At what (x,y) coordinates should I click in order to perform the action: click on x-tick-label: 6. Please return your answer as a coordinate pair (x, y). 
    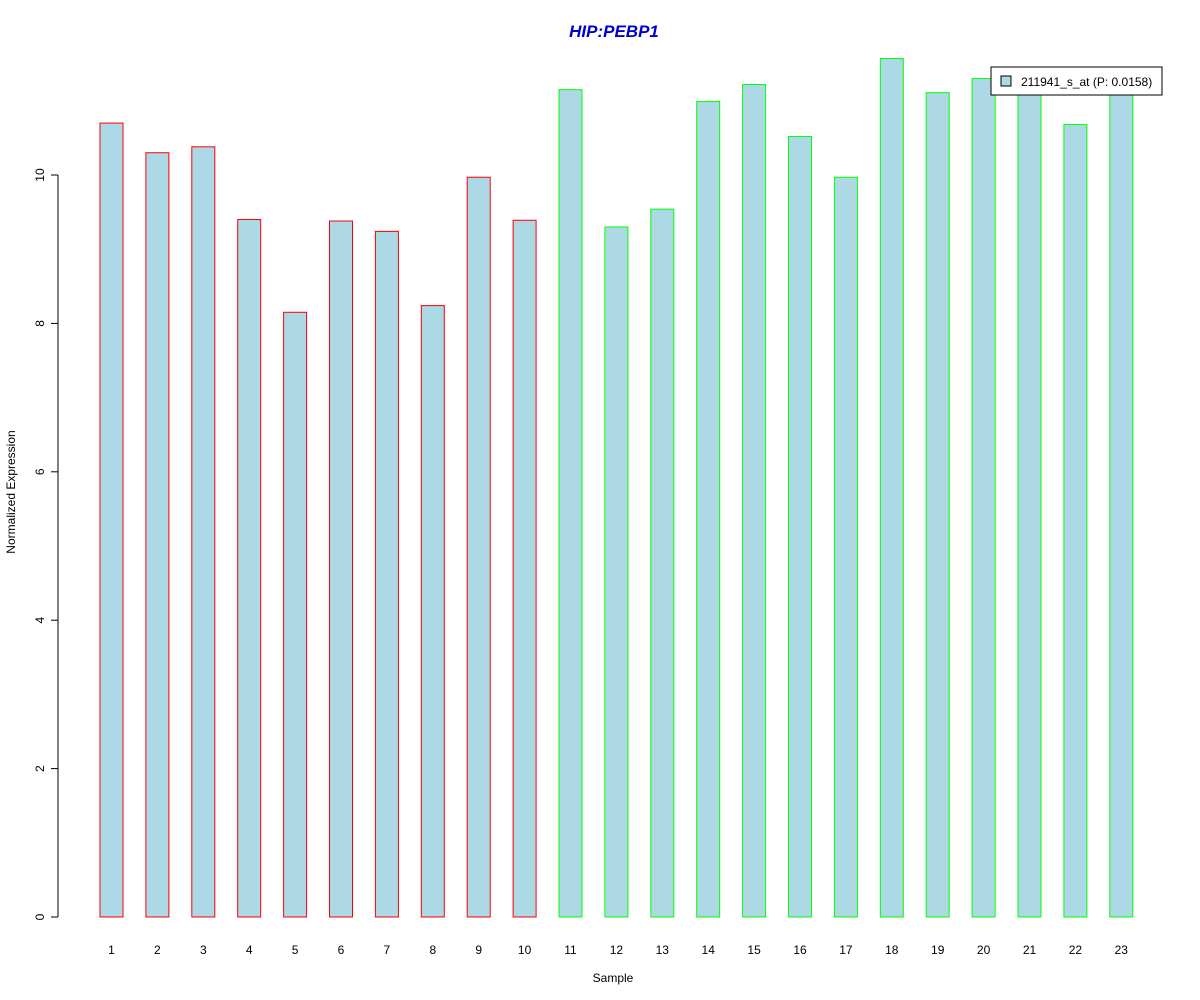
    Looking at the image, I should click on (341, 950).